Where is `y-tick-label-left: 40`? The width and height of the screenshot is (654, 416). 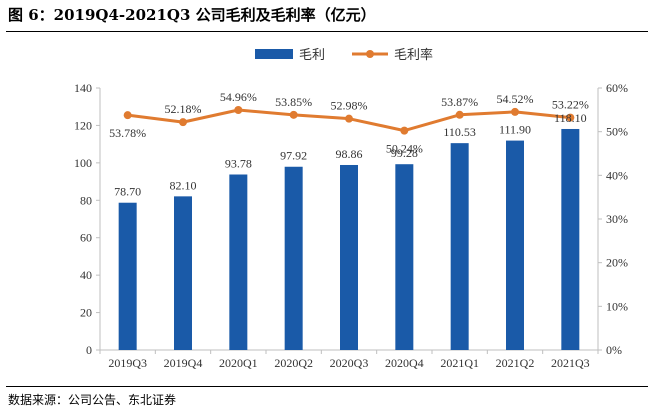
y-tick-label-left: 40 is located at coordinates (86, 275).